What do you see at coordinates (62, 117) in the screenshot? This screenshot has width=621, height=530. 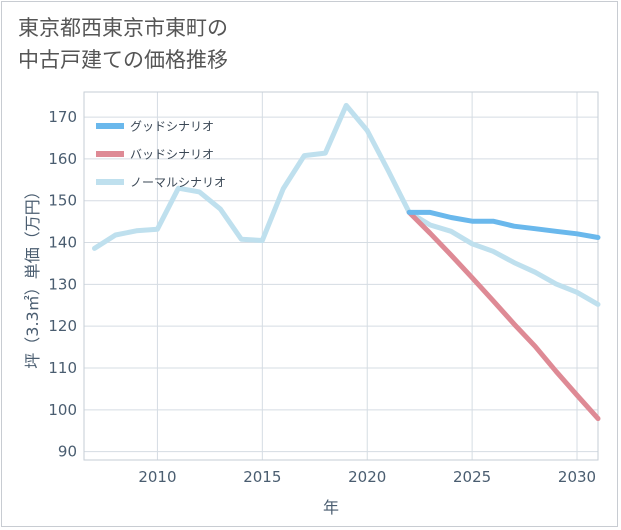 I see `y-tick-label: 170` at bounding box center [62, 117].